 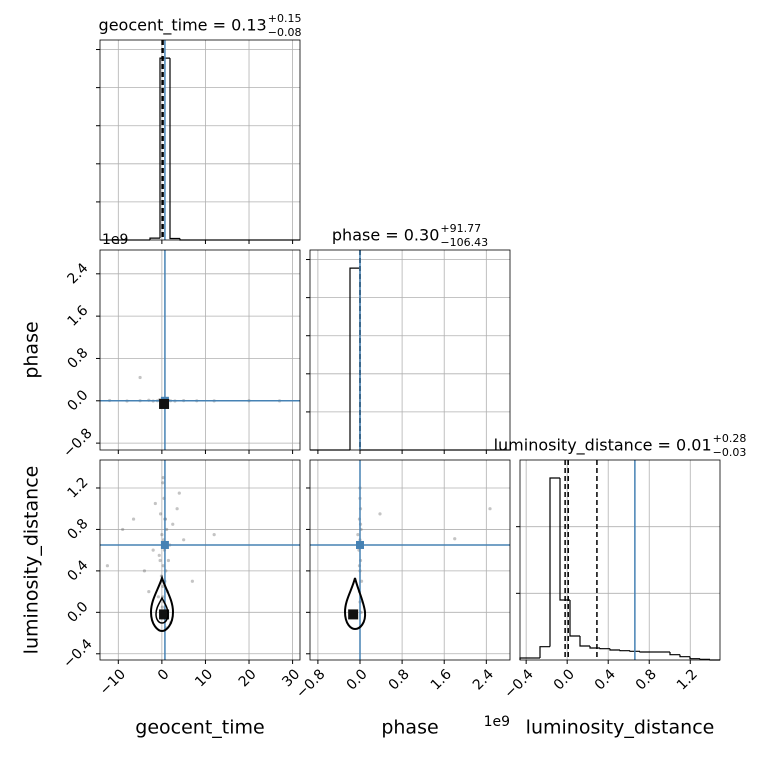 I want to click on y-tick-label: −0.8, so click(x=77, y=442).